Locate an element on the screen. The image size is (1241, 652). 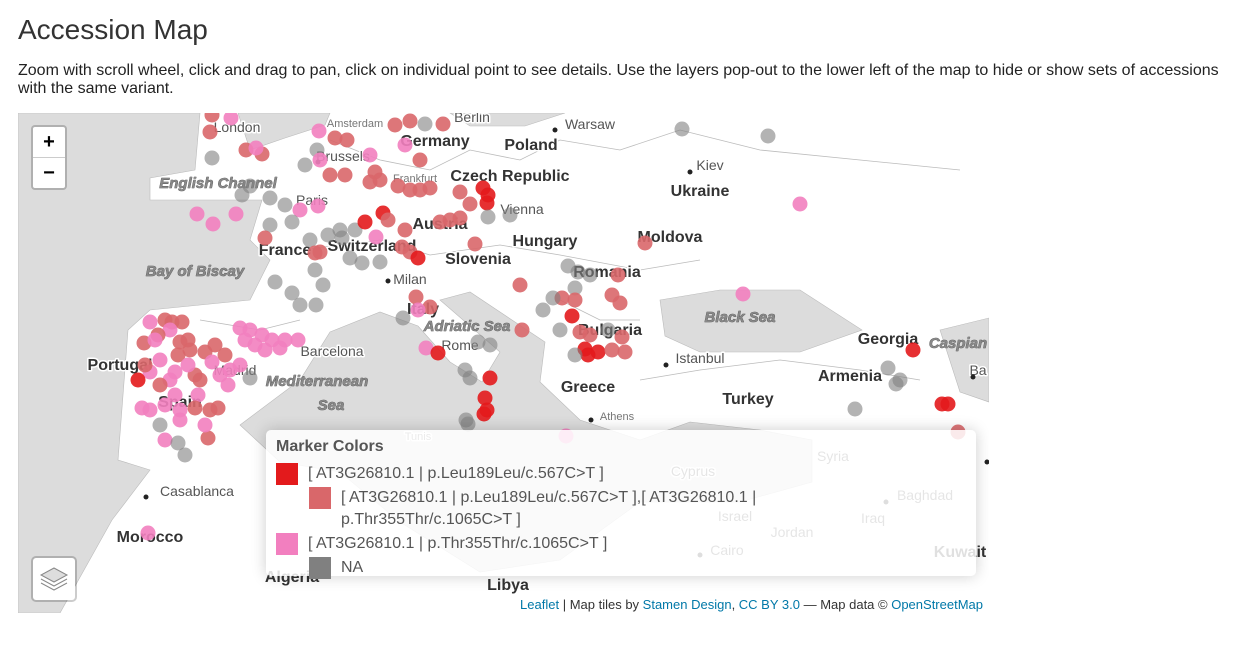
legend-item: [ AT3G26810.1 | p.Thr355Thr/c.1065C>T ] is located at coordinates (621, 544).